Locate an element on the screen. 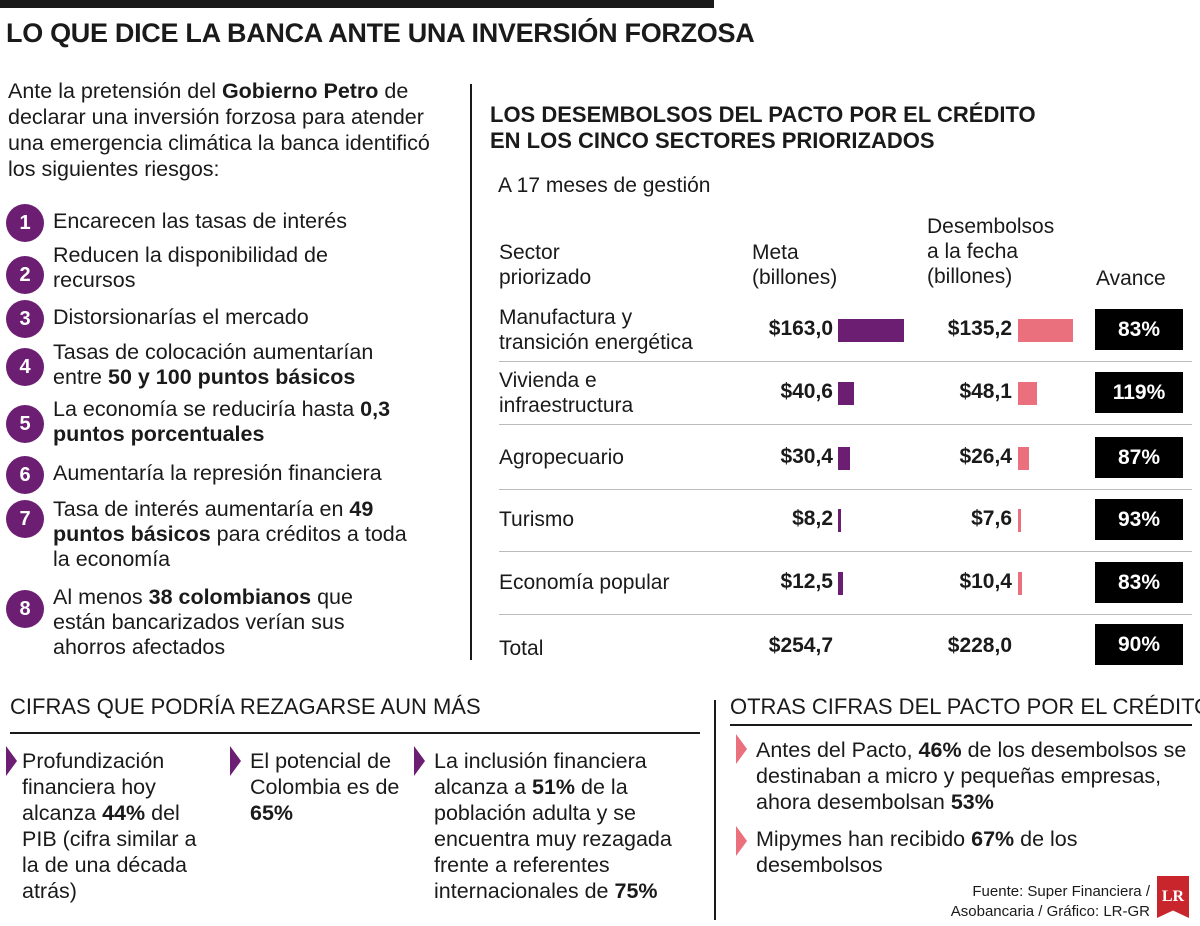  otra-a: Mipymes han recibido is located at coordinates (864, 839).